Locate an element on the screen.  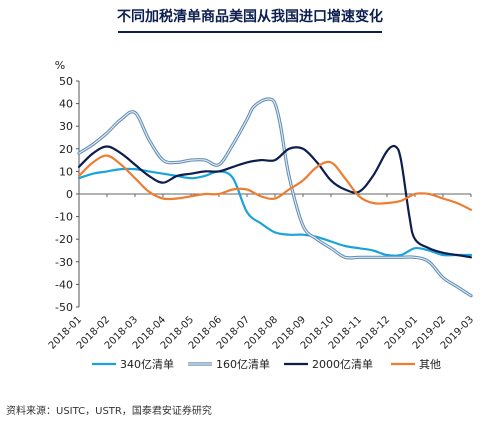
y-tick-label: 10 is located at coordinates (66, 171).